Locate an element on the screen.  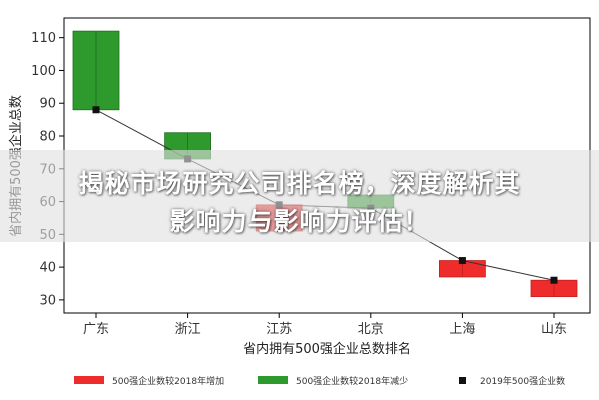
x-tick-label: 江苏 is located at coordinates (279, 329).